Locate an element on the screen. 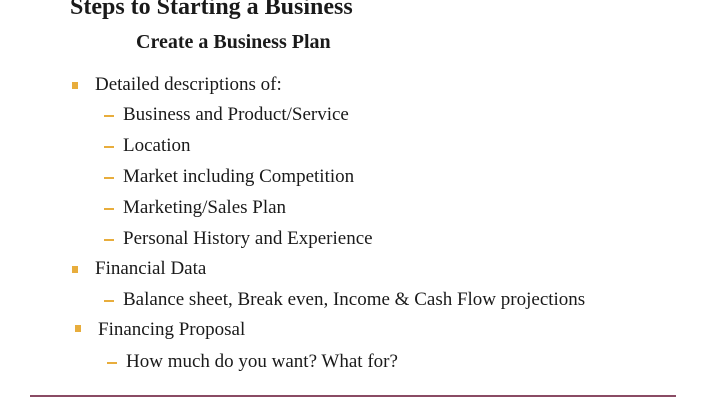  subitem-personal-history: Personal History and Experience is located at coordinates (248, 238).